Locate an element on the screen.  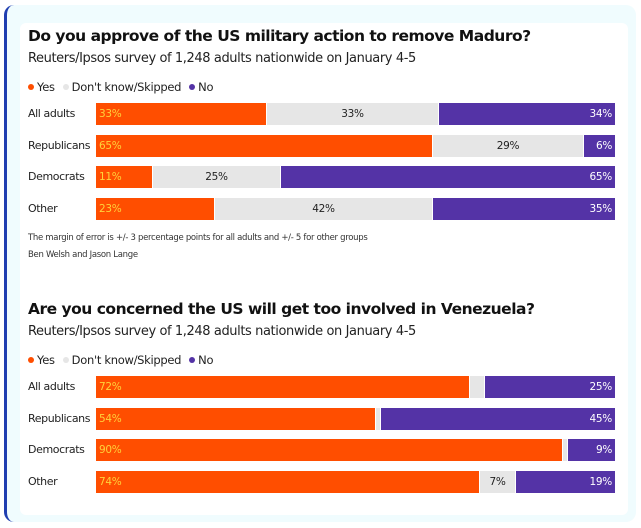
bar-row: All adults 72% 25% is located at coordinates (323, 387).